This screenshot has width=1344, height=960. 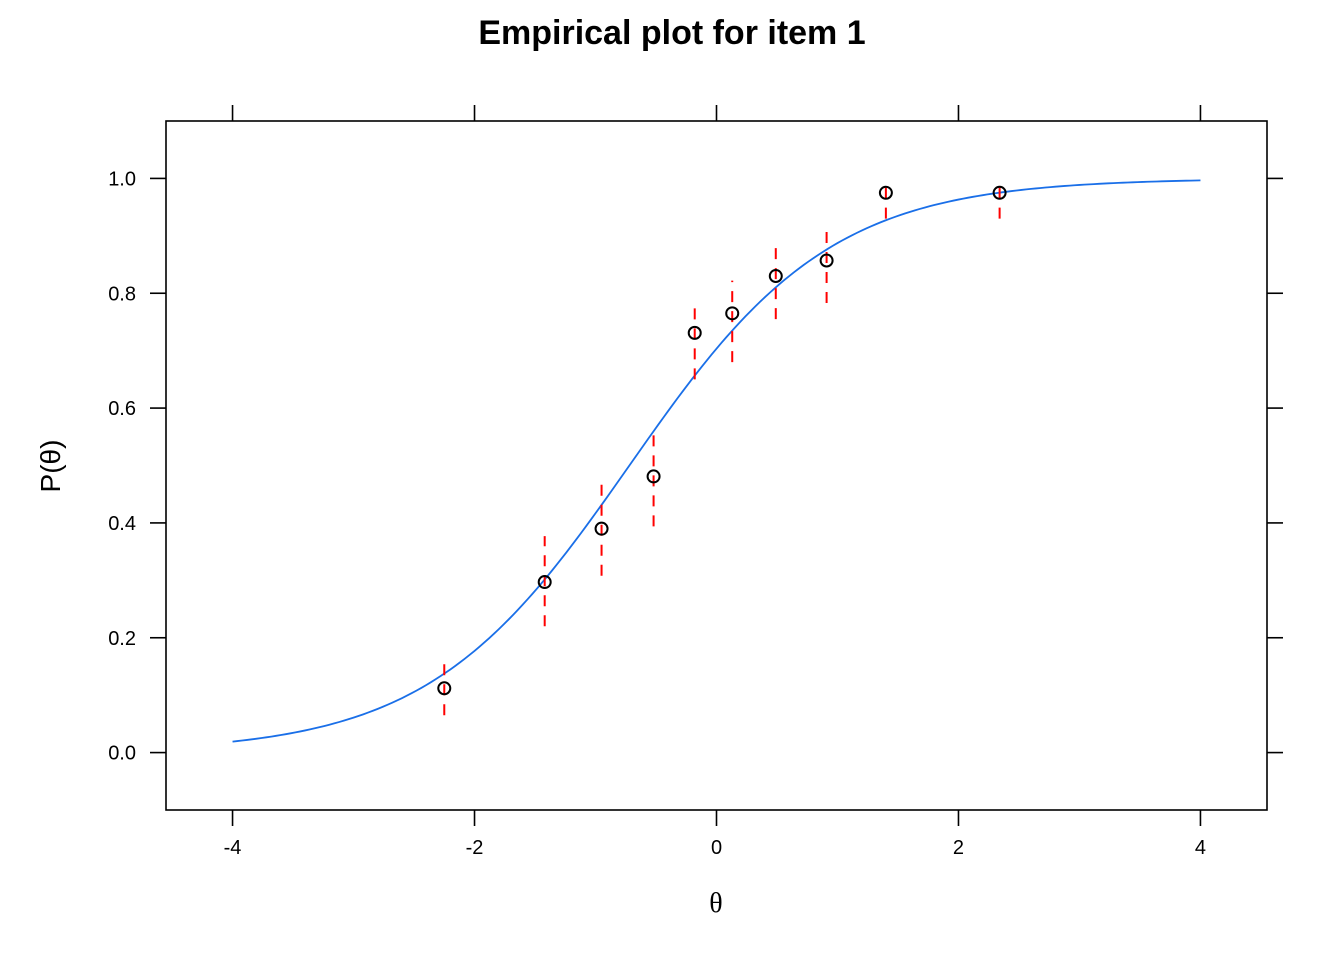 I want to click on y-tick-label: 0.6, so click(x=122, y=409).